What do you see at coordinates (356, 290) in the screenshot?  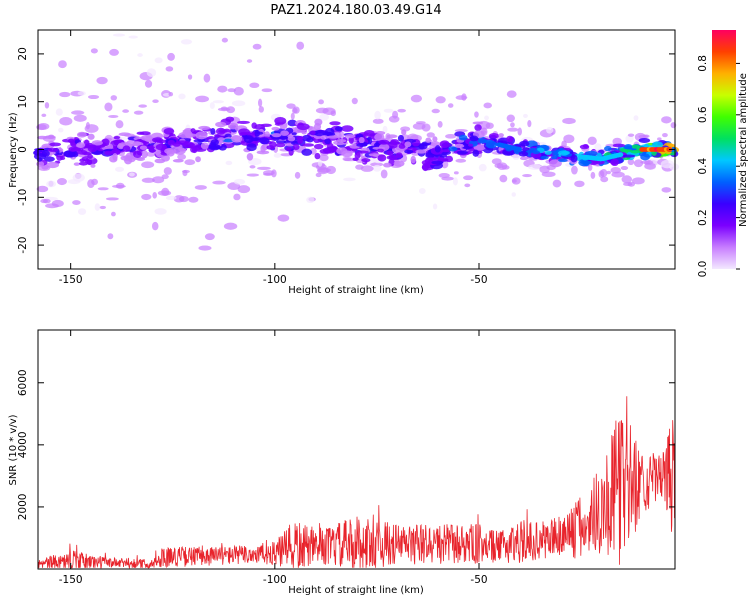 I see `spectrogram-x-label: Height of straight line (km)` at bounding box center [356, 290].